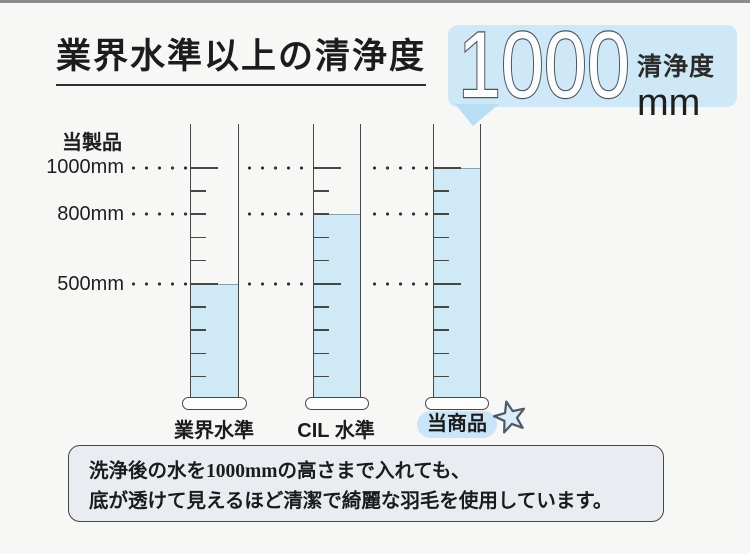 The height and width of the screenshot is (554, 750). I want to click on cylinder-water, so click(214, 341).